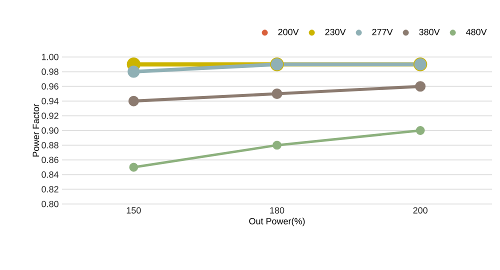 This screenshot has height=270, width=500. I want to click on legend-label: 200V, so click(288, 32).